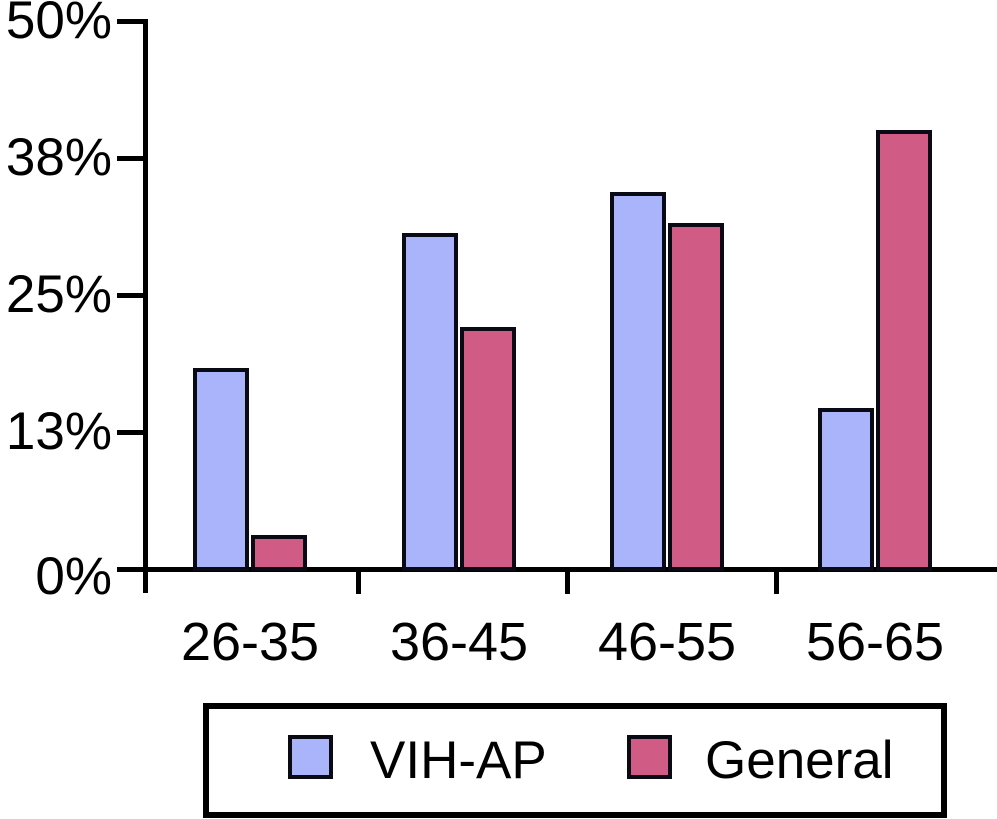 Image resolution: width=997 pixels, height=819 pixels. I want to click on general-legend-label: General, so click(799, 760).